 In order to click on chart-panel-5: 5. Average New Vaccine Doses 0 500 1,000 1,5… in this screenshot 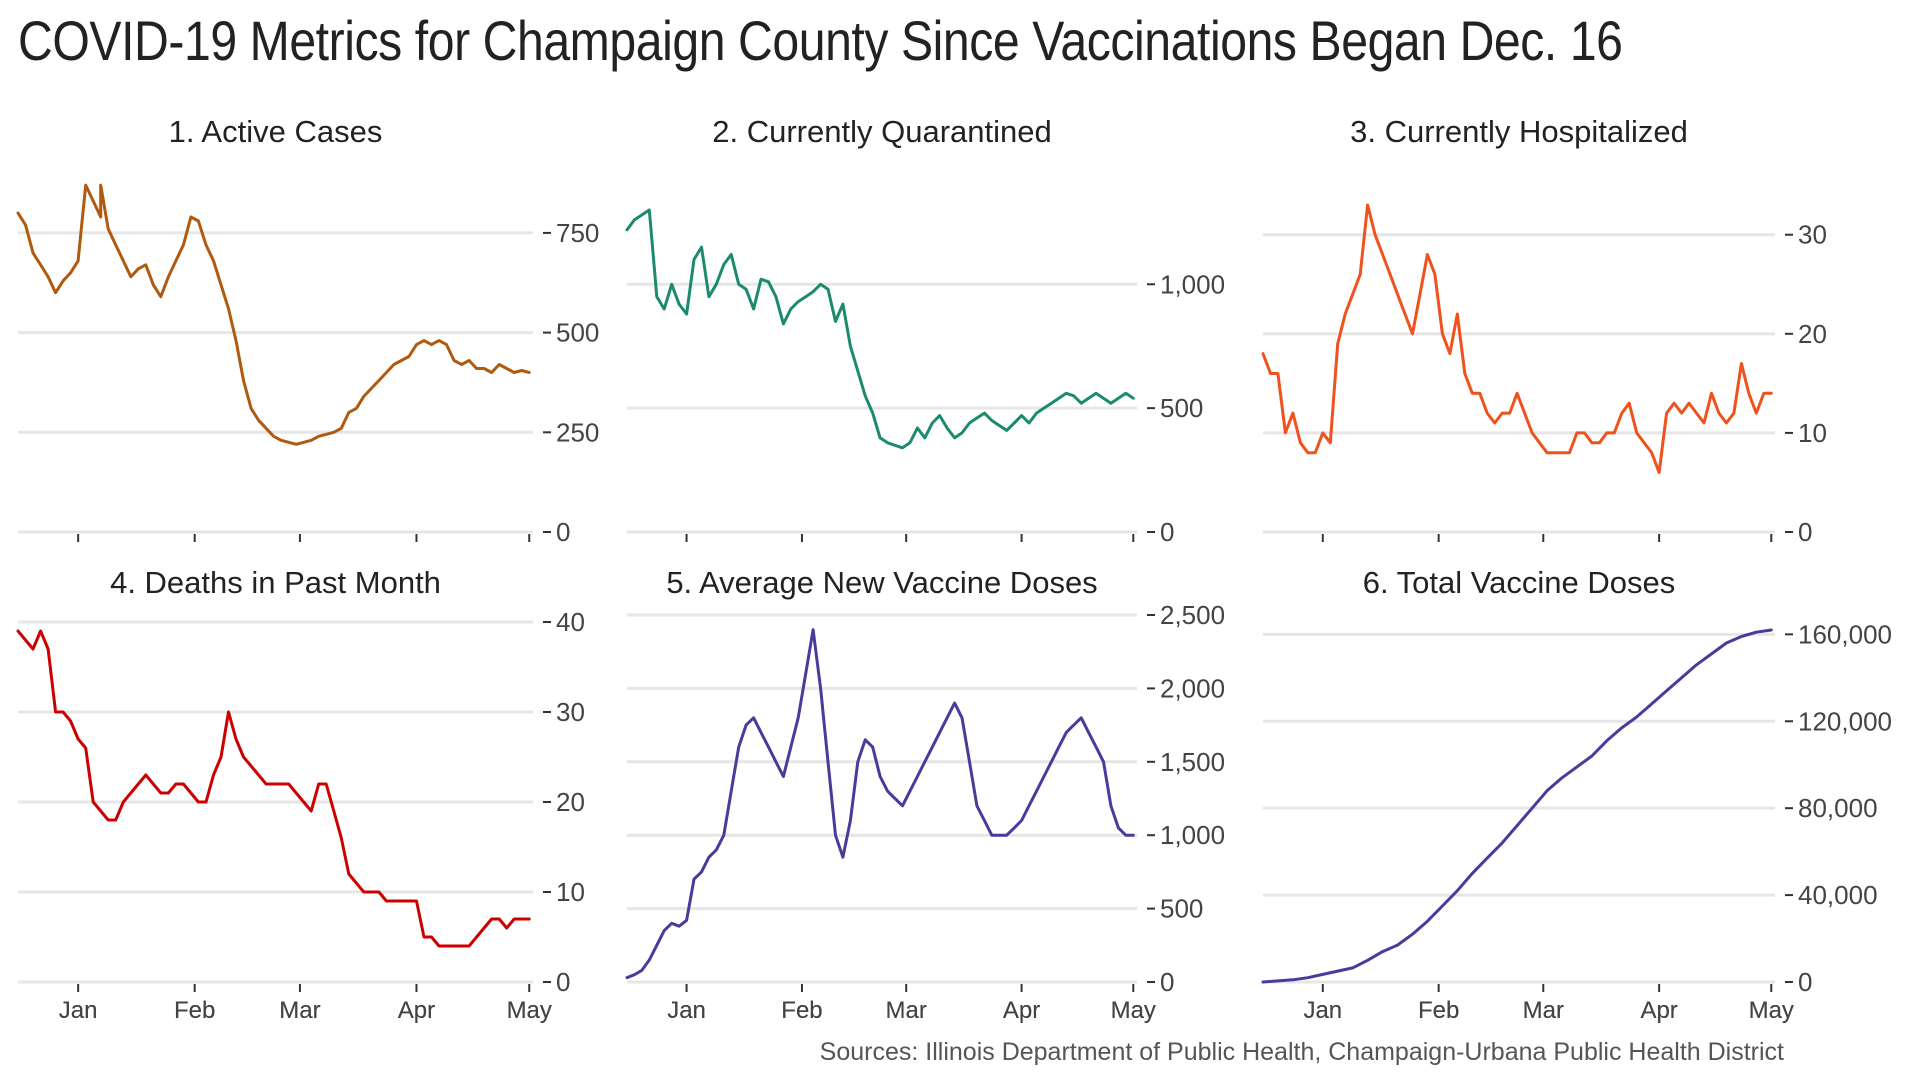, I will do `click(925, 794)`.